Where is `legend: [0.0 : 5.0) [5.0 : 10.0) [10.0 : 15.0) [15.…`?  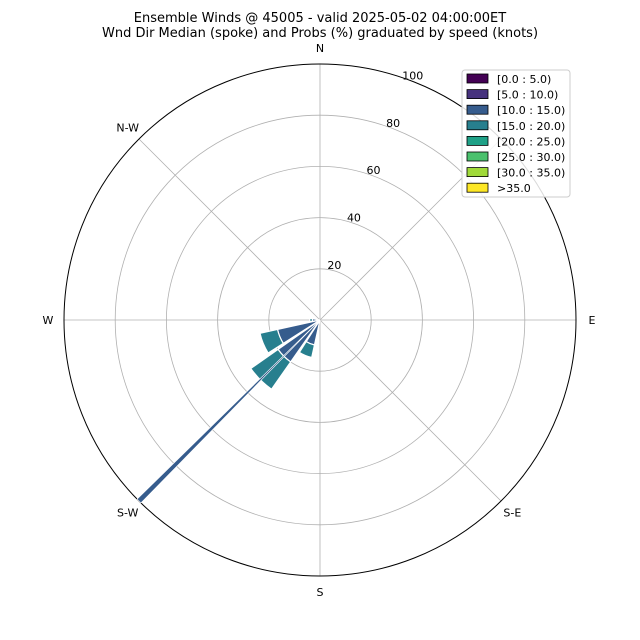
legend: [0.0 : 5.0) [5.0 : 10.0) [10.0 : 15.0) [15.… is located at coordinates (516, 133).